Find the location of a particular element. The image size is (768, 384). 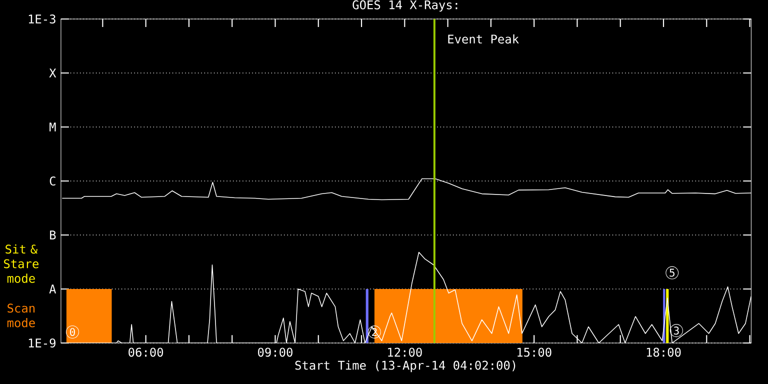

annotation: 3 is located at coordinates (676, 330).